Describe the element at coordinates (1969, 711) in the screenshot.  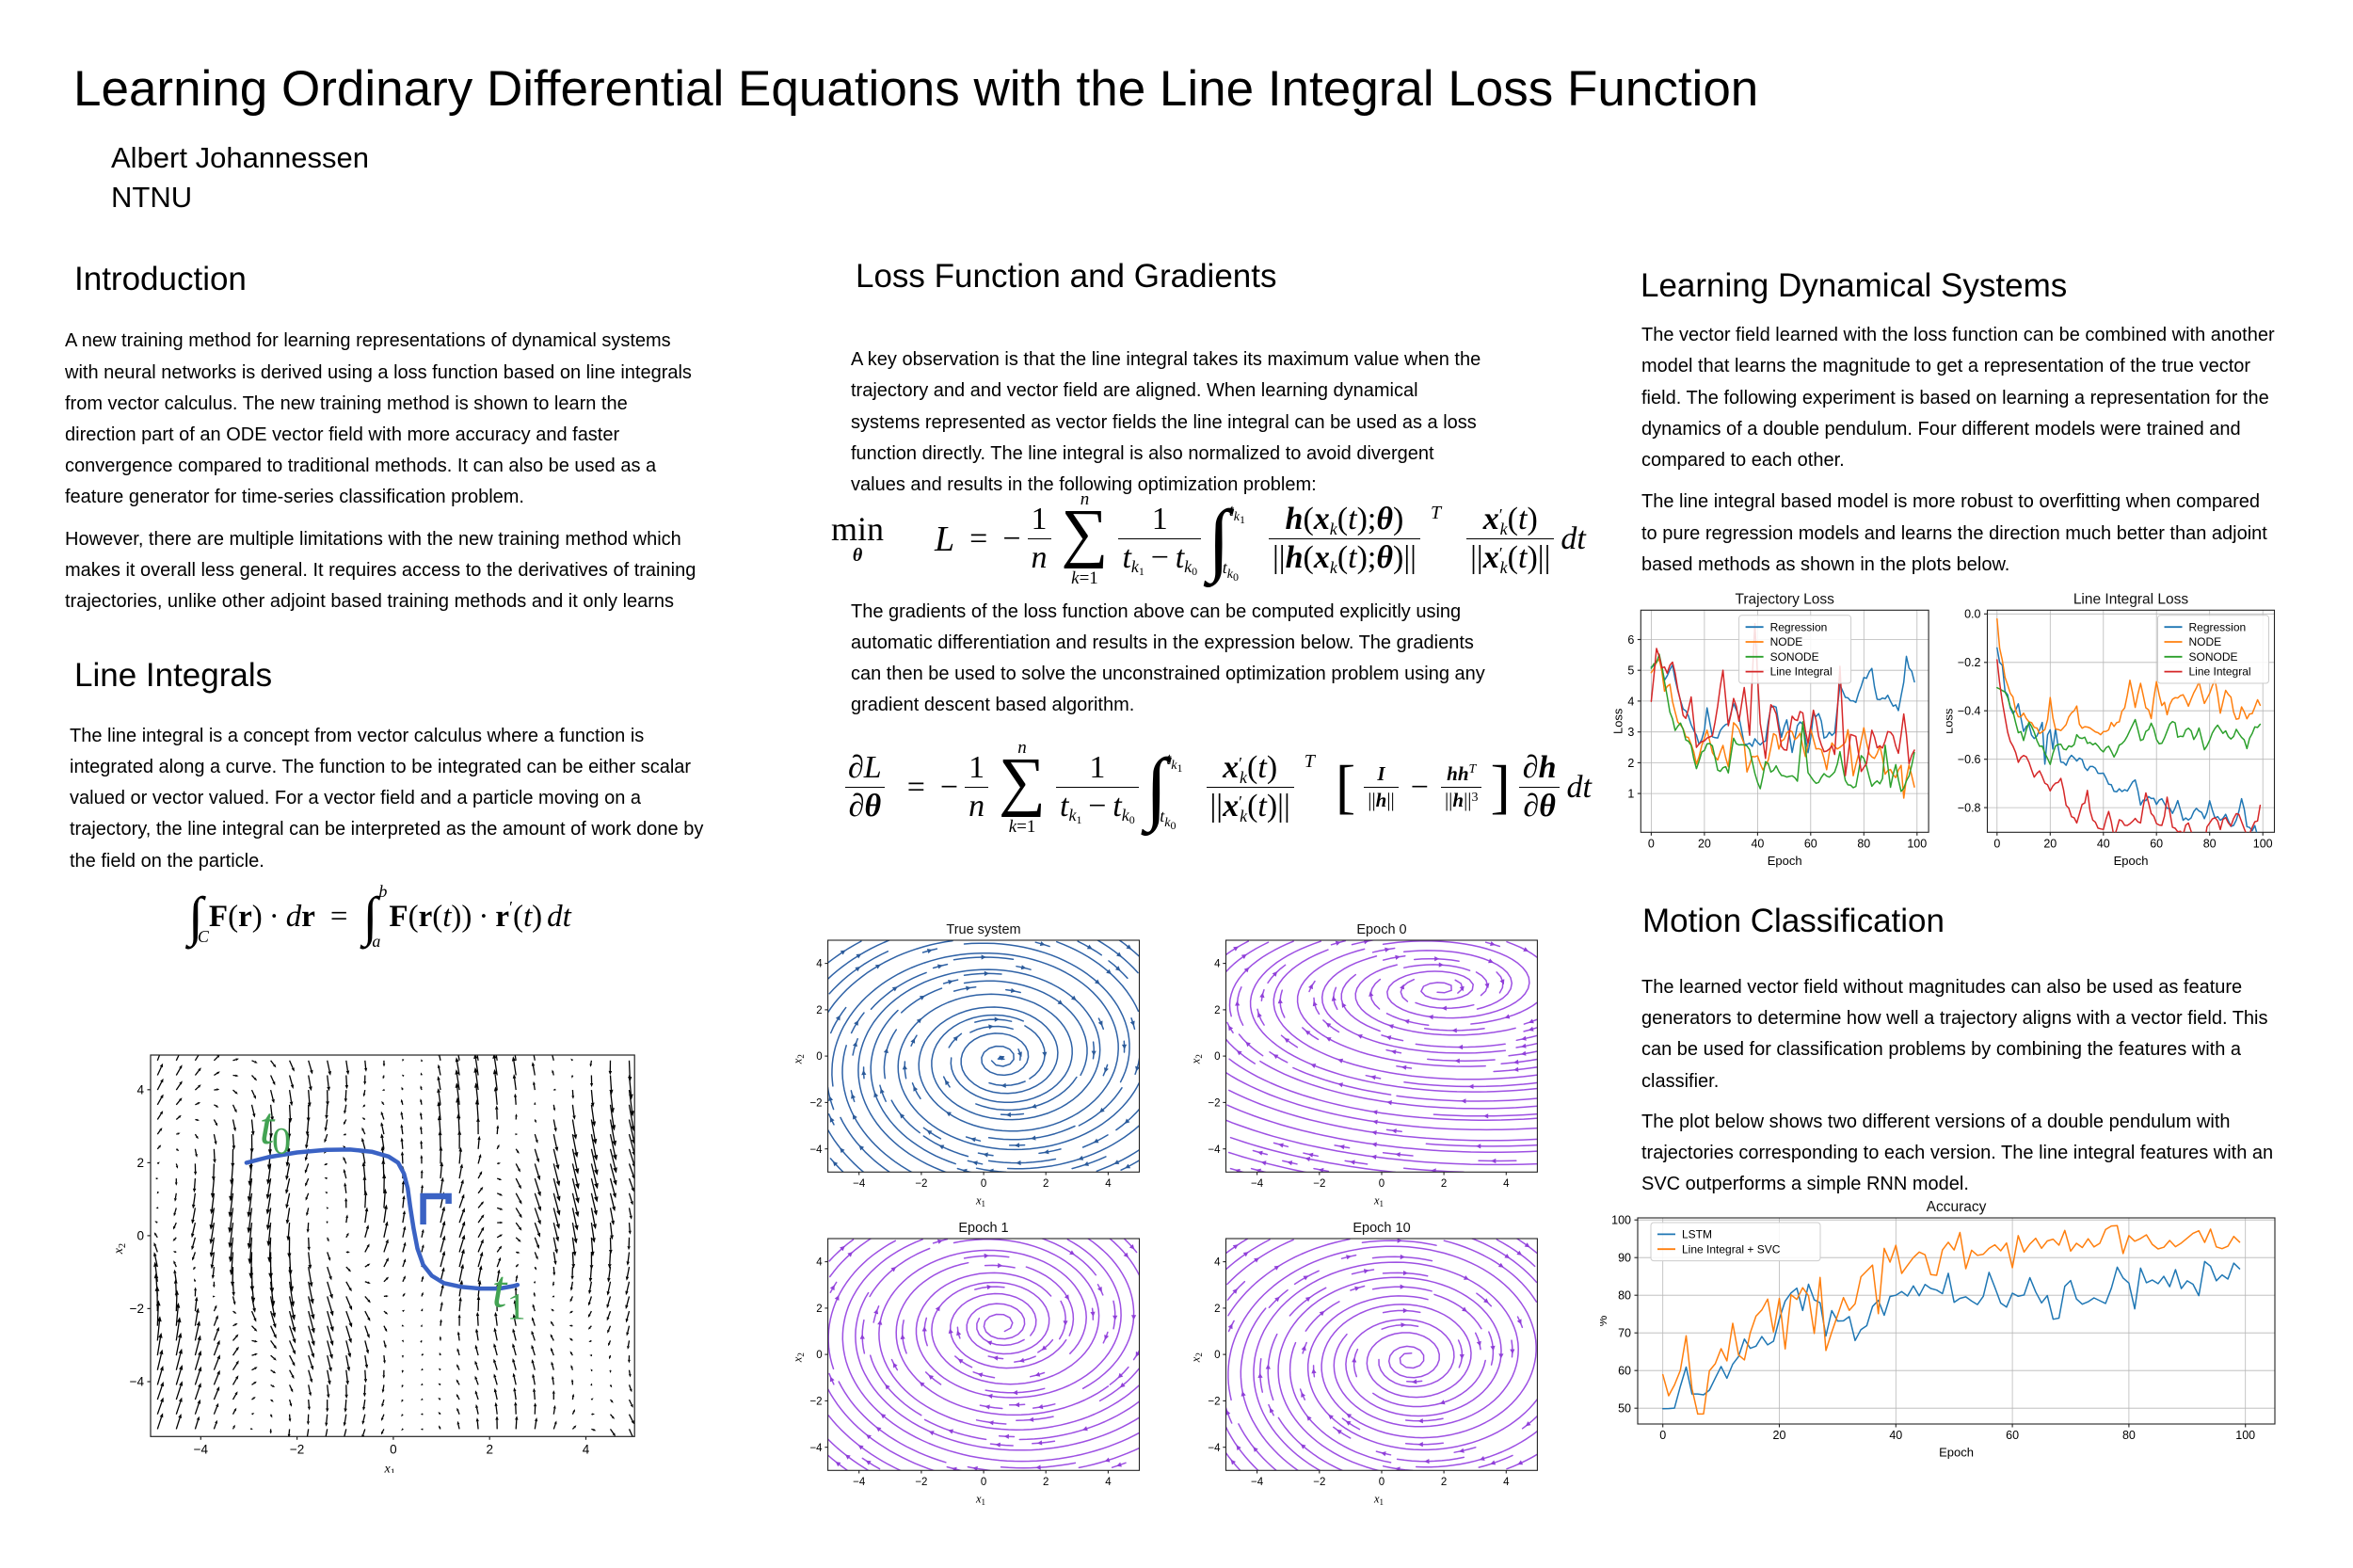
I see `svg-text: −0.4` at that location.